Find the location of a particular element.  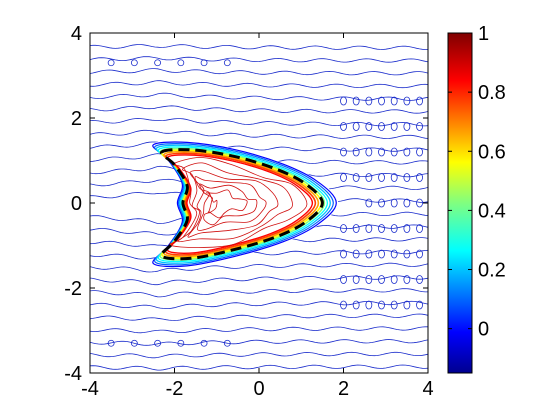

x-tick-label: 4 is located at coordinates (427, 389).